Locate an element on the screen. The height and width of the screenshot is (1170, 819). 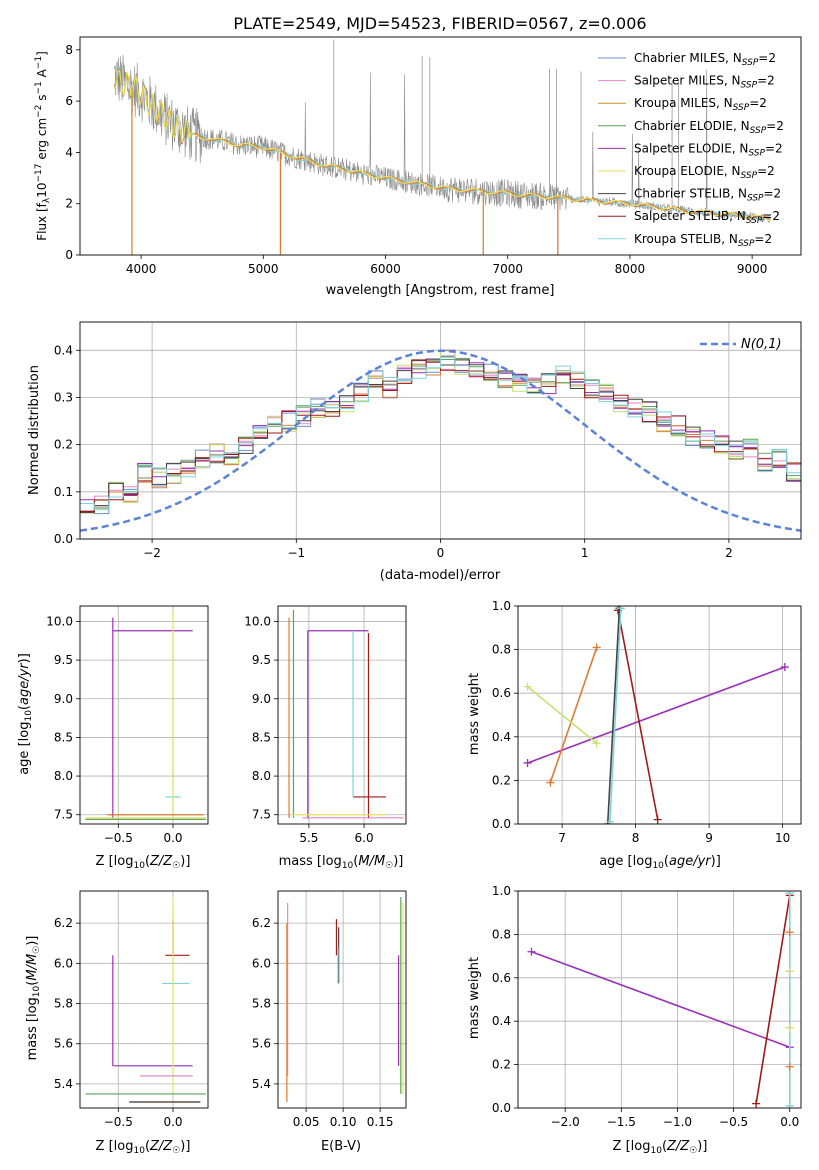
x-tick-label: 10 is located at coordinates (782, 838).